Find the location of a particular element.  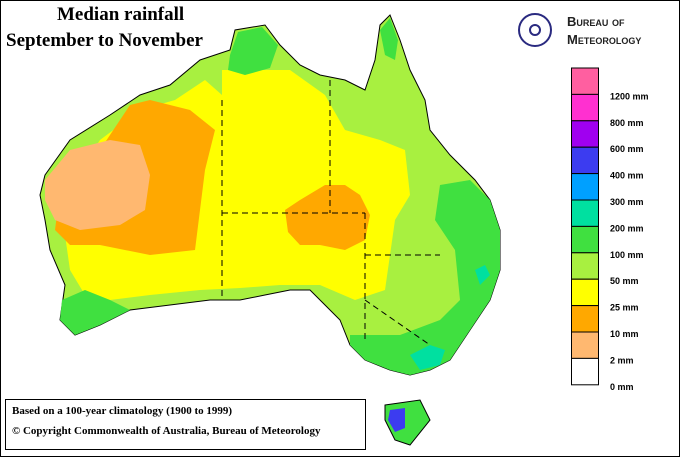

tasmania-wet is located at coordinates (396, 420).